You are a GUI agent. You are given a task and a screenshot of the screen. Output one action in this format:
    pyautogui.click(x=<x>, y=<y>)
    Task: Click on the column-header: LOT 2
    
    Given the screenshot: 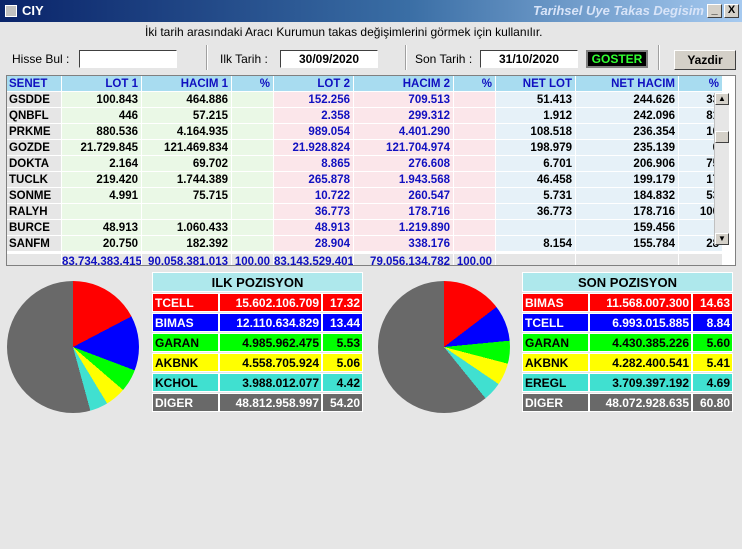 What is the action you would take?
    pyautogui.click(x=314, y=84)
    